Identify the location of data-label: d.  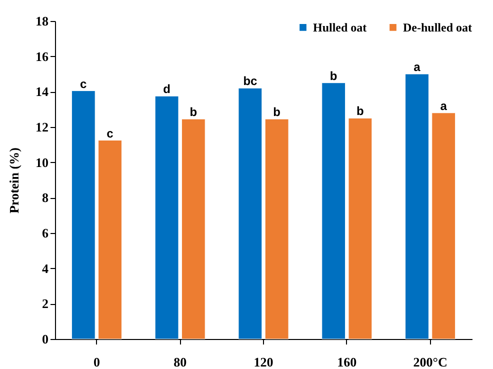
(166, 89).